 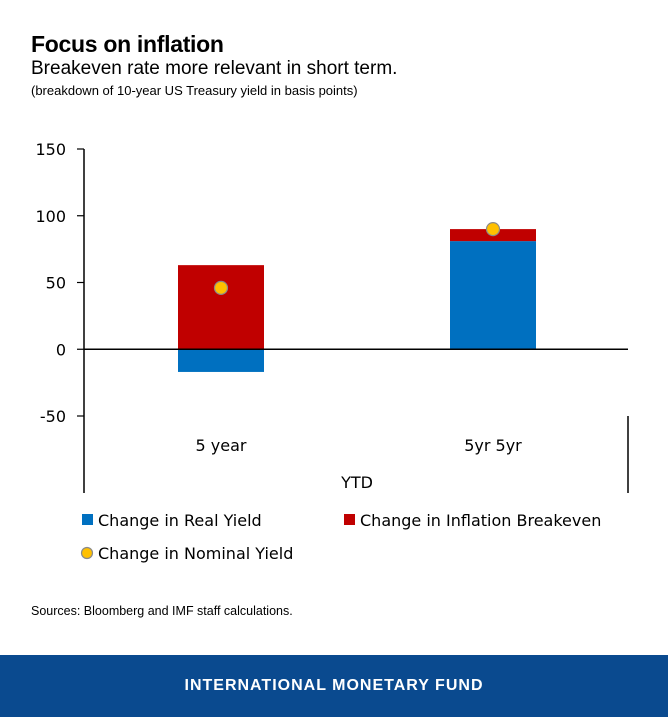 I want to click on legend-label-change-in-nominal-yield: Change in Nominal Yield, so click(x=195, y=553).